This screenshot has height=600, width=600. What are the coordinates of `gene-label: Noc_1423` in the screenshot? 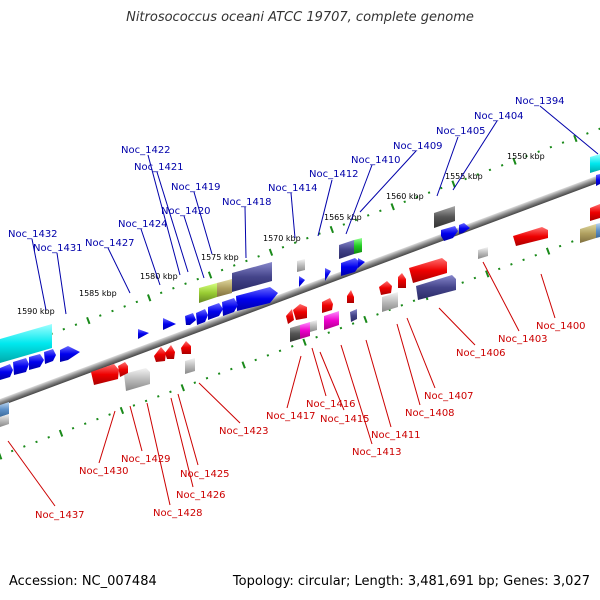 It's located at (244, 431).